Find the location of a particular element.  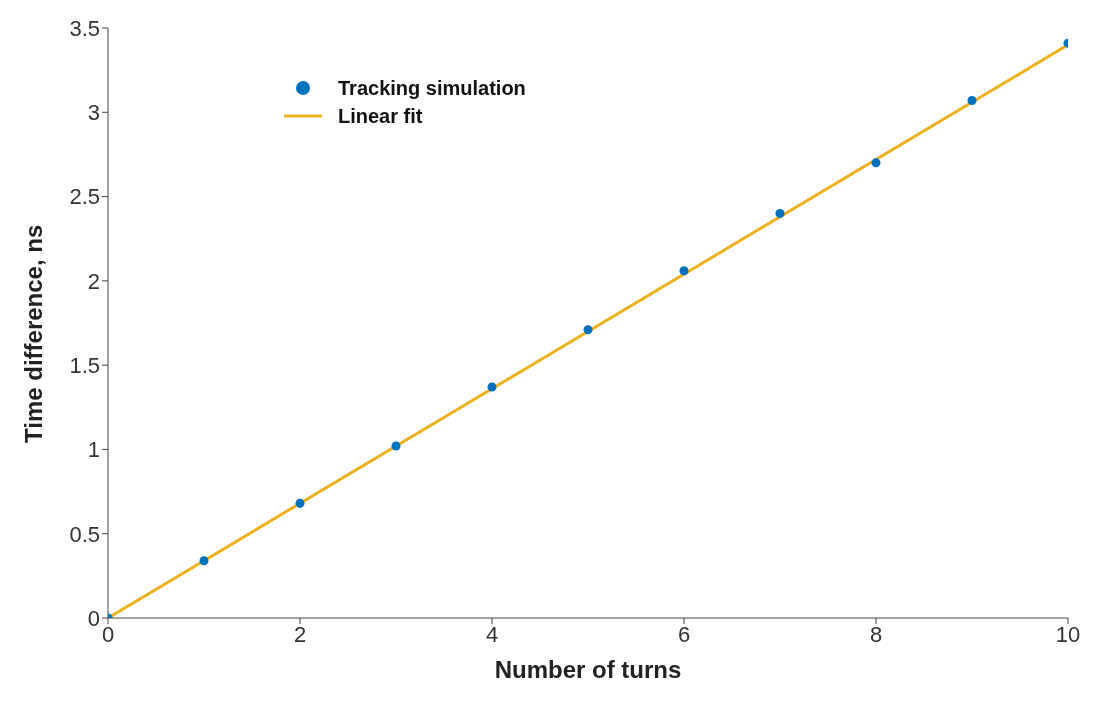

legend-label: Linear fit is located at coordinates (380, 116).